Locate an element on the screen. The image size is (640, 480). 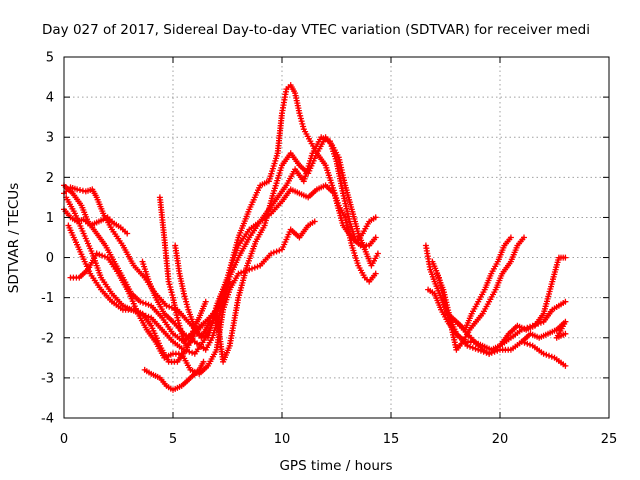
y-tick-labels: -4 -3 -2 -1 0 1 2 3 4 5 is located at coordinates (47, 239).